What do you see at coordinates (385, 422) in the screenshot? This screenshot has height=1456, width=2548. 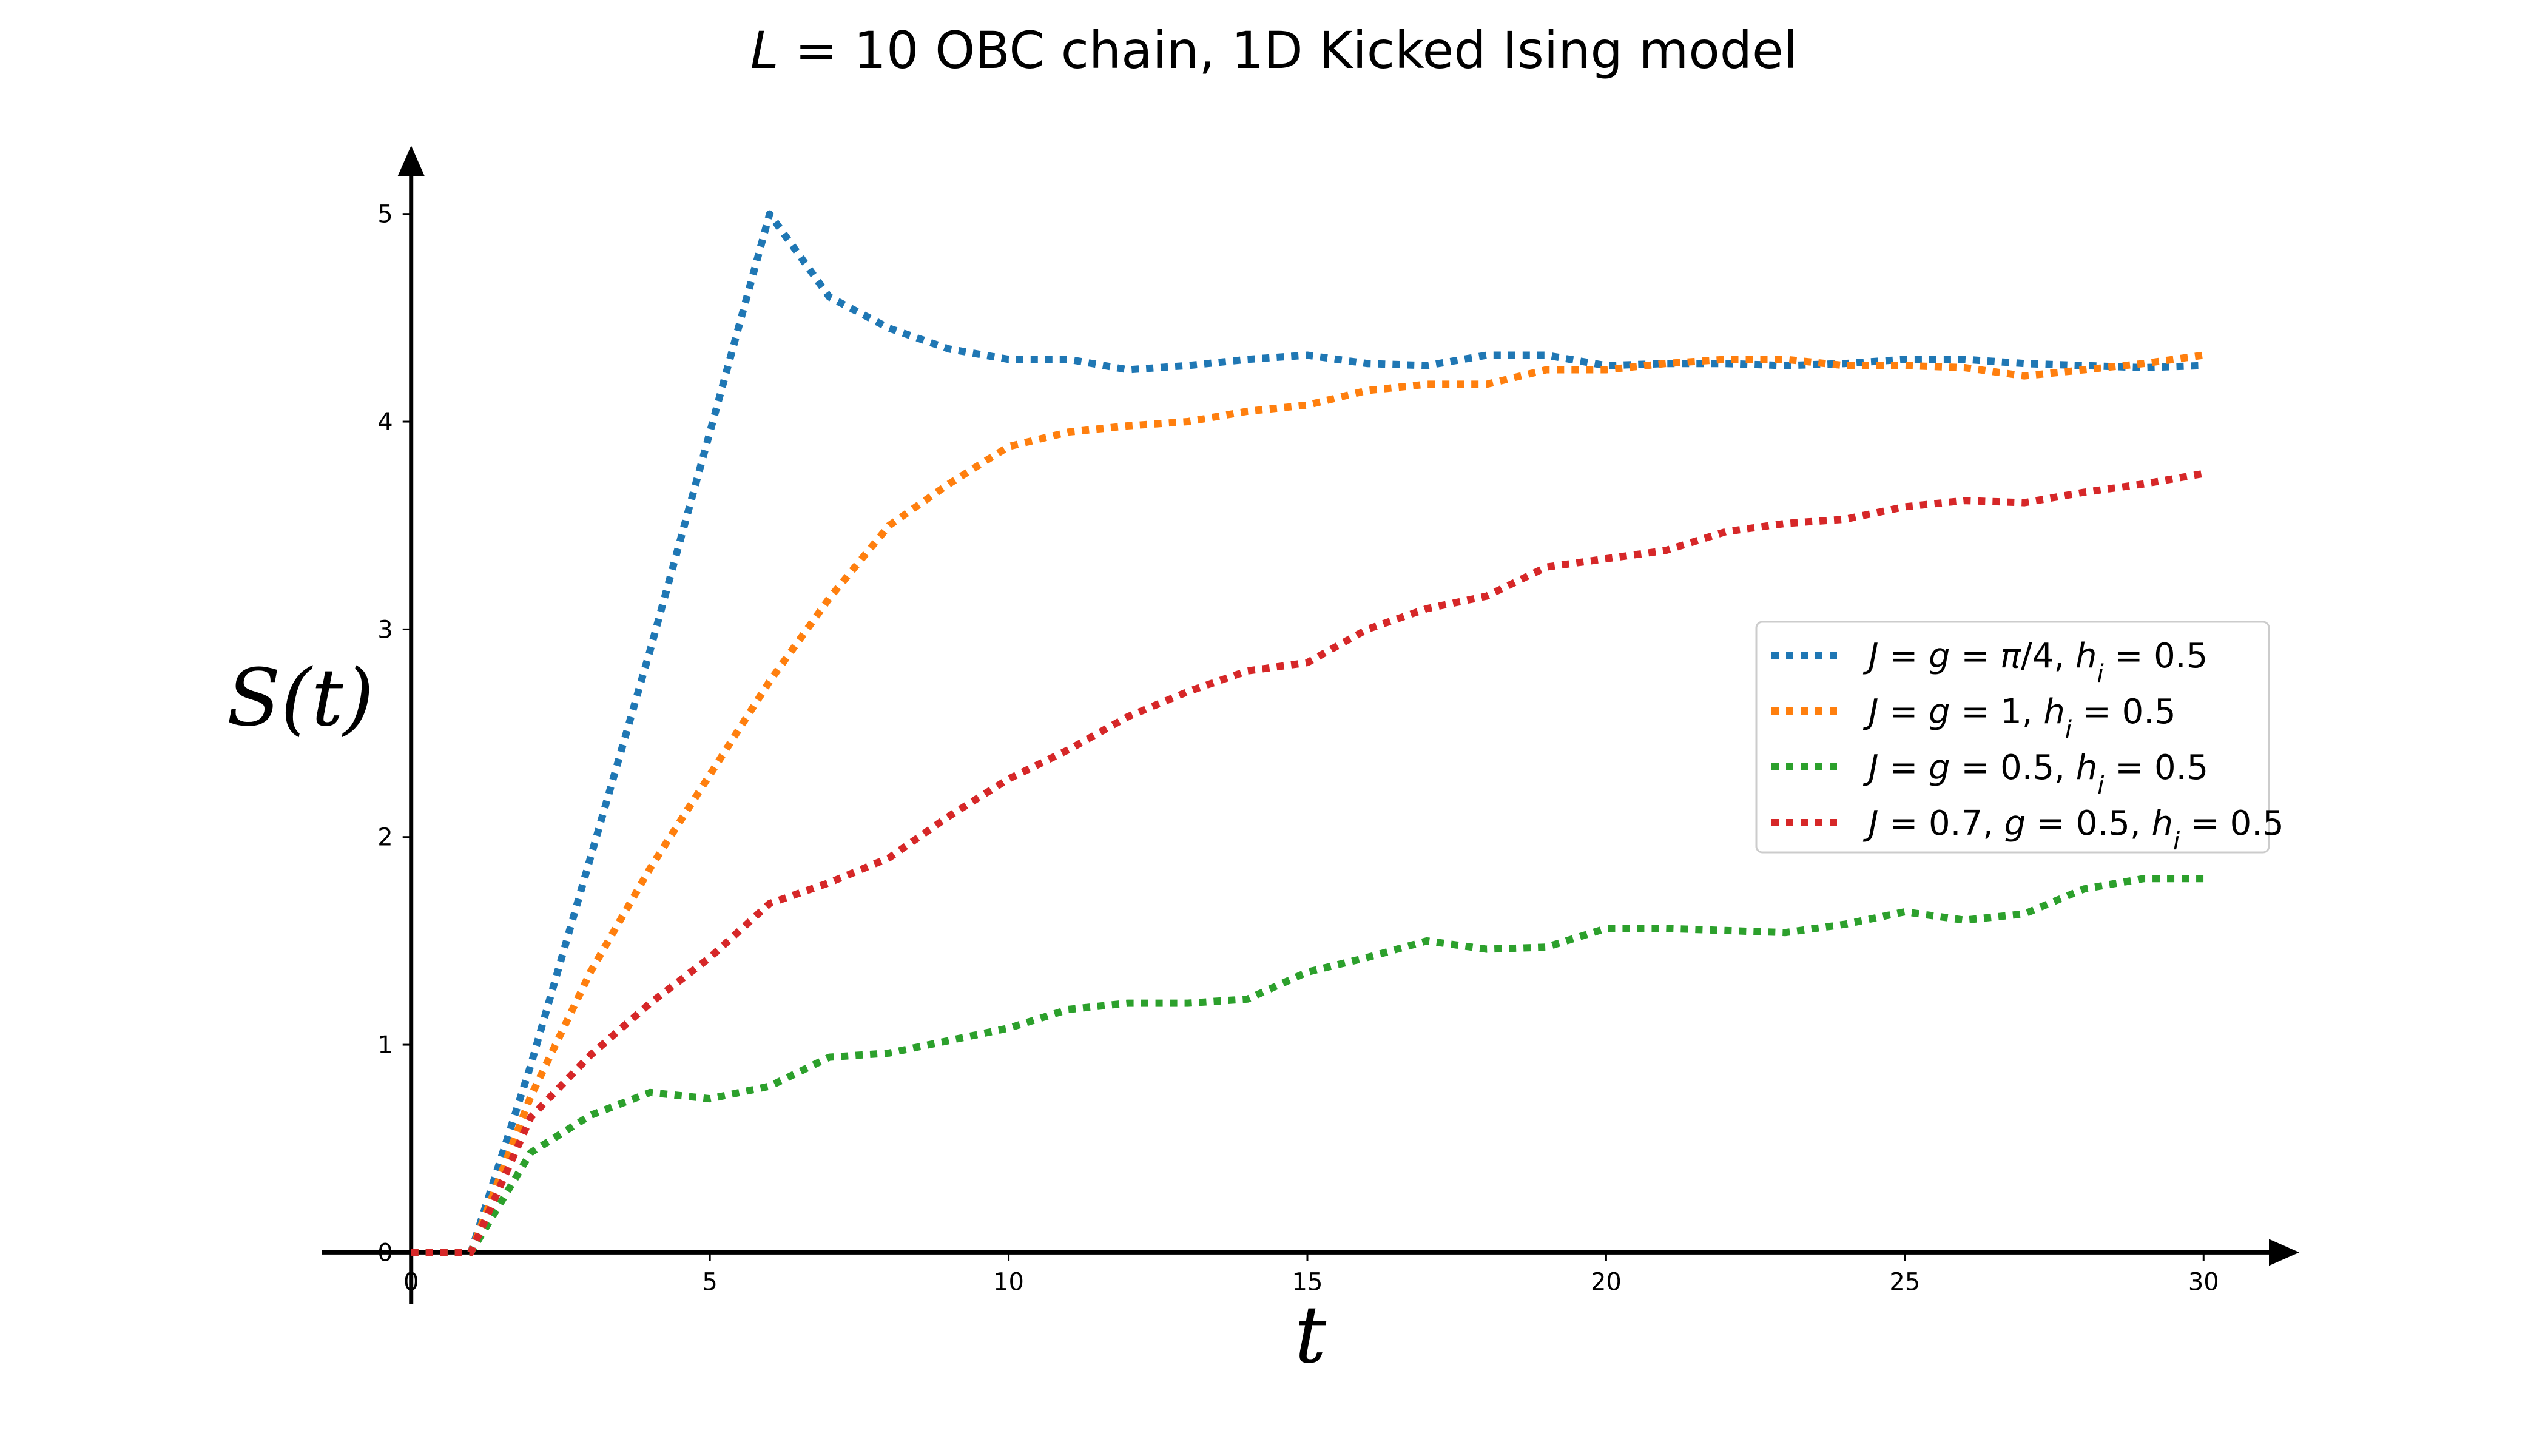 I see `y-tick-label: 4` at bounding box center [385, 422].